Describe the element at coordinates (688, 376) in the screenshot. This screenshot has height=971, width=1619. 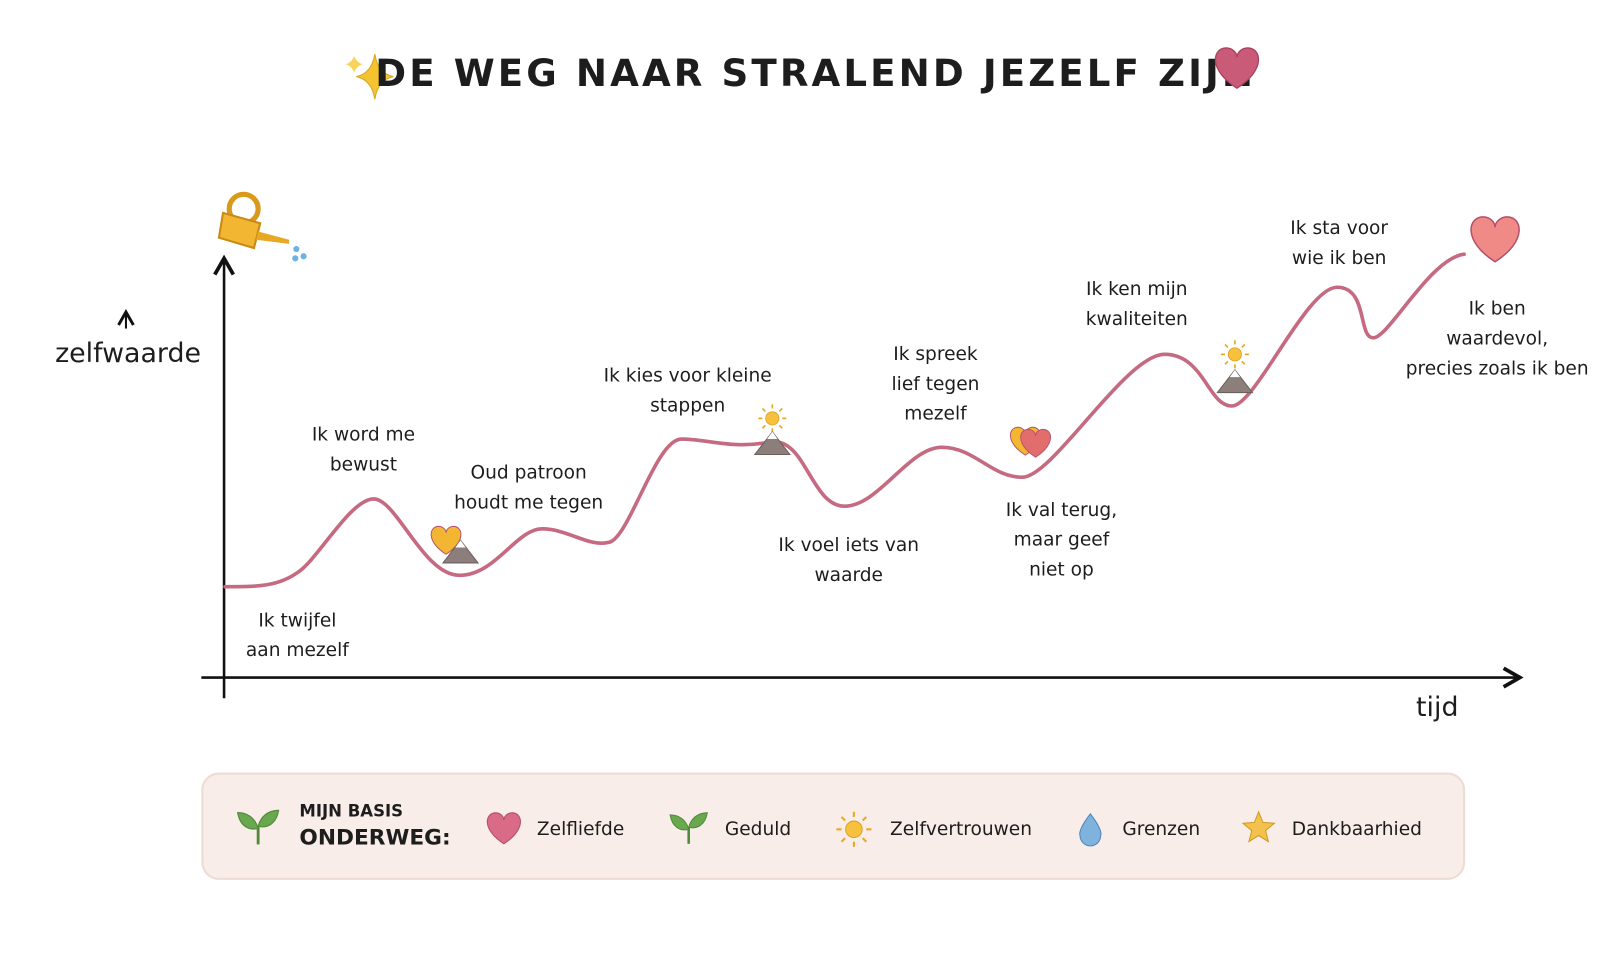
I see `milestone-label: Ik kies voor kleine` at that location.